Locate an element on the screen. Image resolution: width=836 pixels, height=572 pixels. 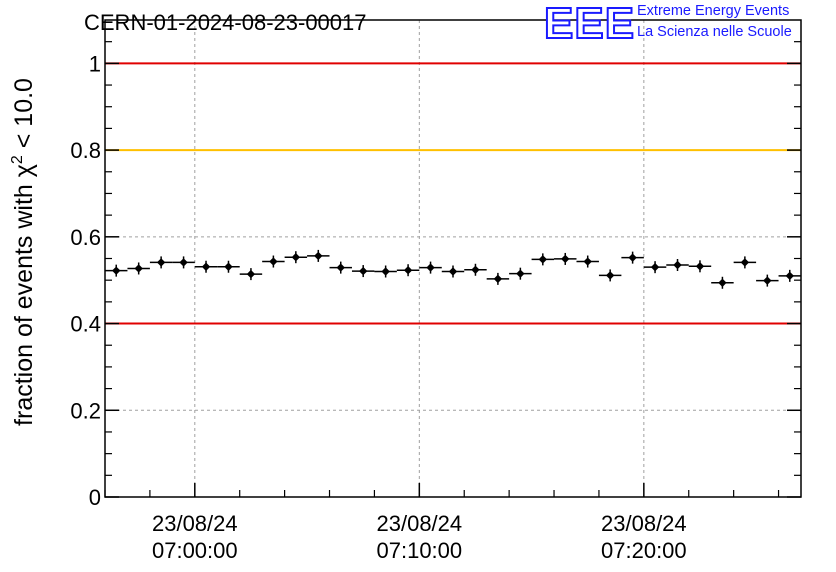
chart-title: CERN-01-2024-08-23-00017 is located at coordinates (225, 22).